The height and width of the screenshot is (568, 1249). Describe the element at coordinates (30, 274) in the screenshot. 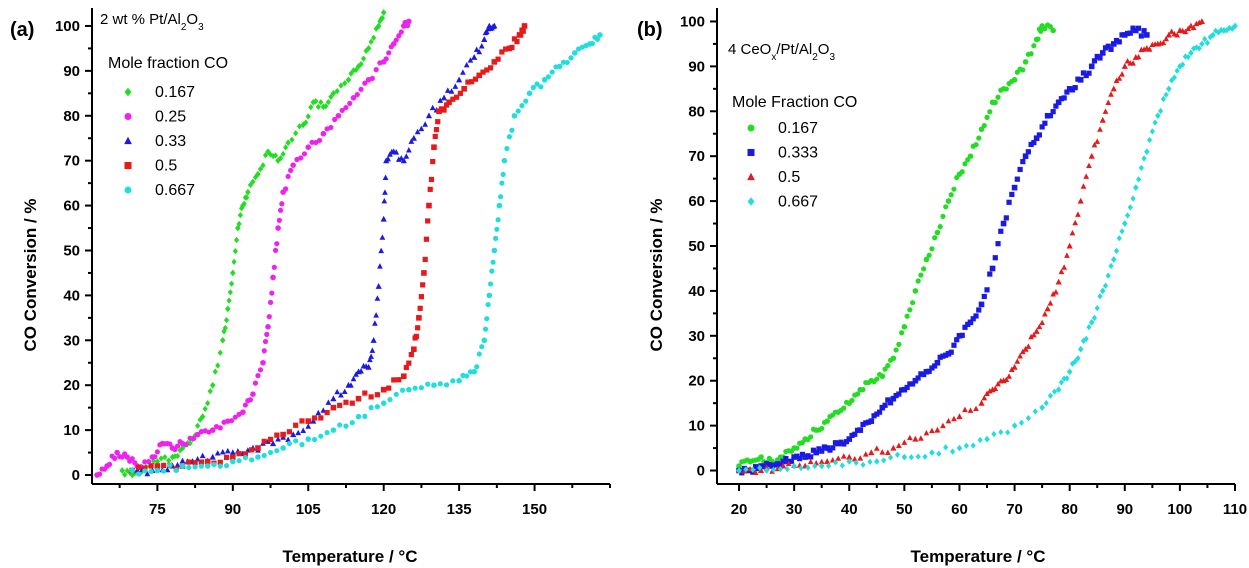

I see `a-y-axis-label: CO Conversion / %` at that location.